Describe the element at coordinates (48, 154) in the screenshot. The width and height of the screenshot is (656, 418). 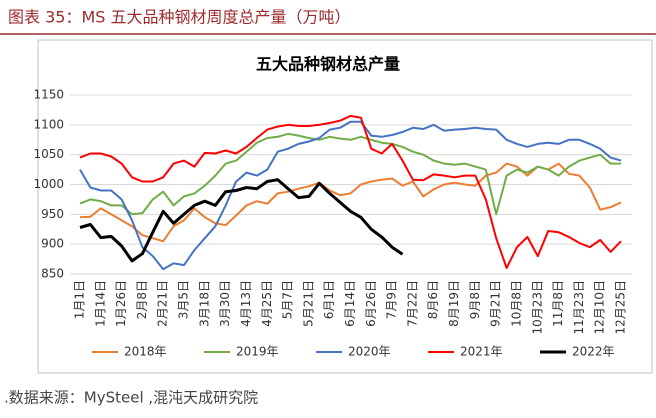
I see `y-tick-label: 1050` at that location.